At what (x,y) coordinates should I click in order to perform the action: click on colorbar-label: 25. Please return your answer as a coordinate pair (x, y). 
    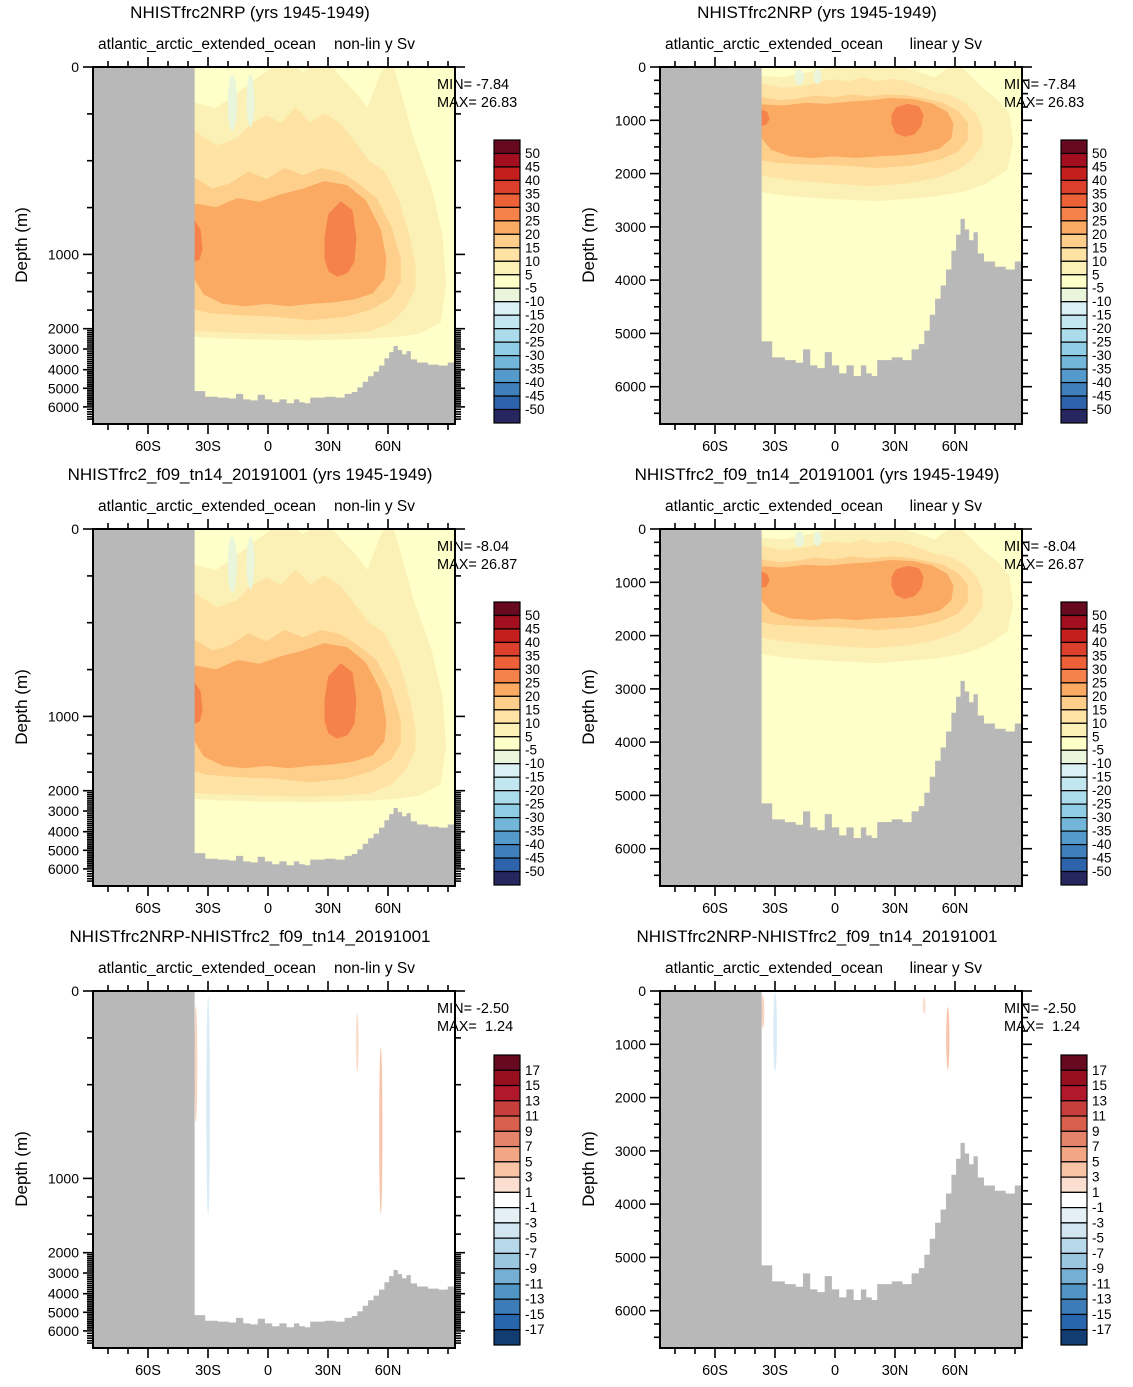
    Looking at the image, I should click on (1099, 682).